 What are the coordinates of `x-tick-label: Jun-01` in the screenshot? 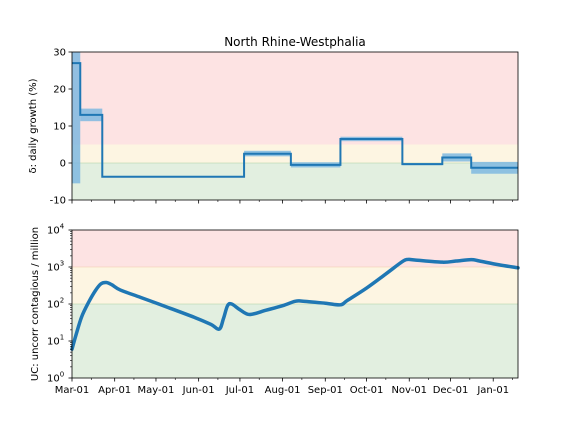 It's located at (198, 390).